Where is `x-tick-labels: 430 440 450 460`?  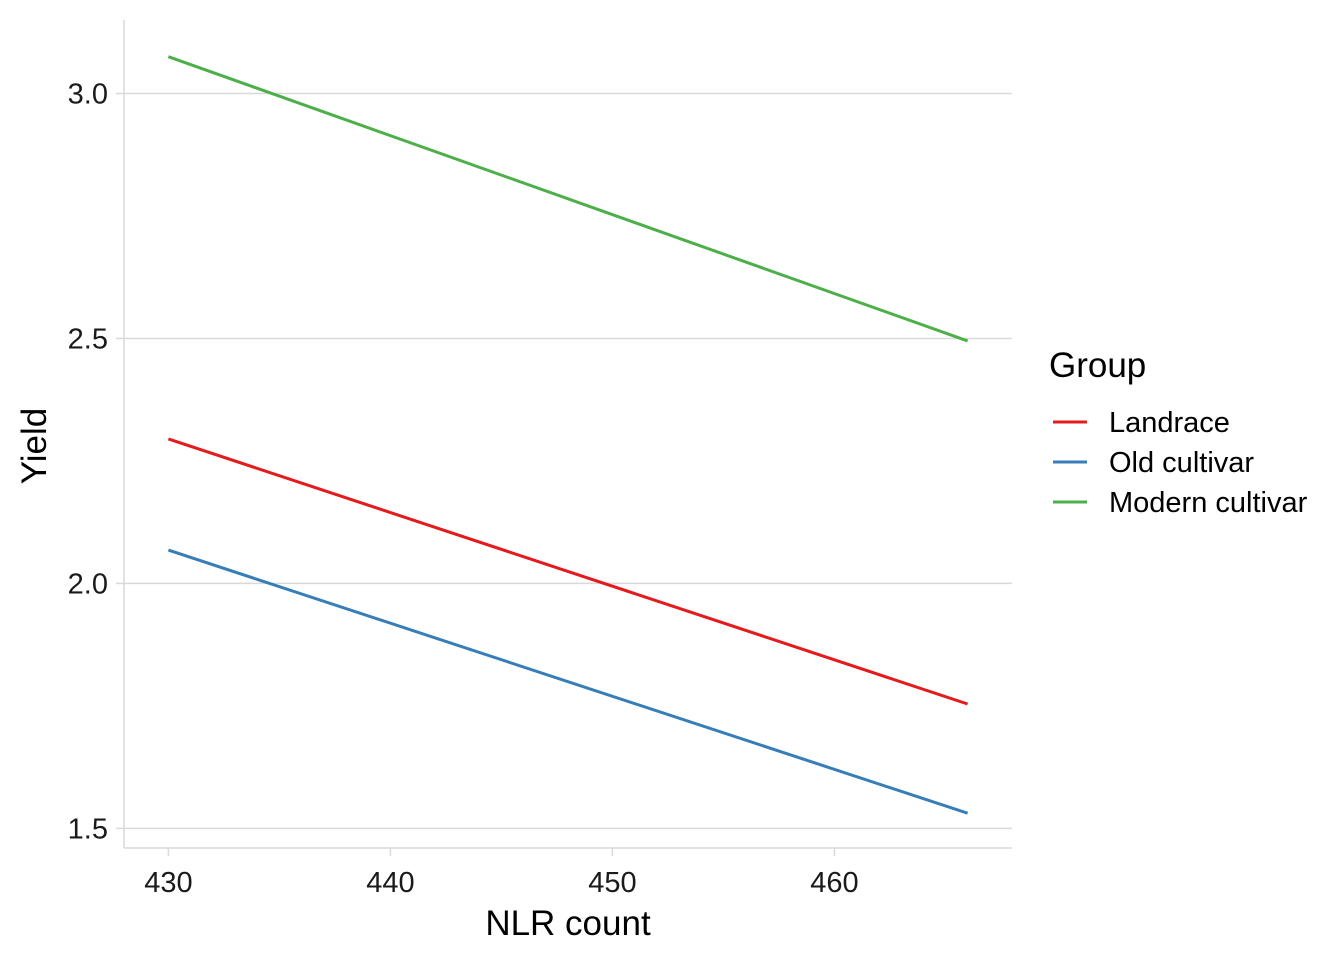
x-tick-labels: 430 440 450 460 is located at coordinates (501, 873).